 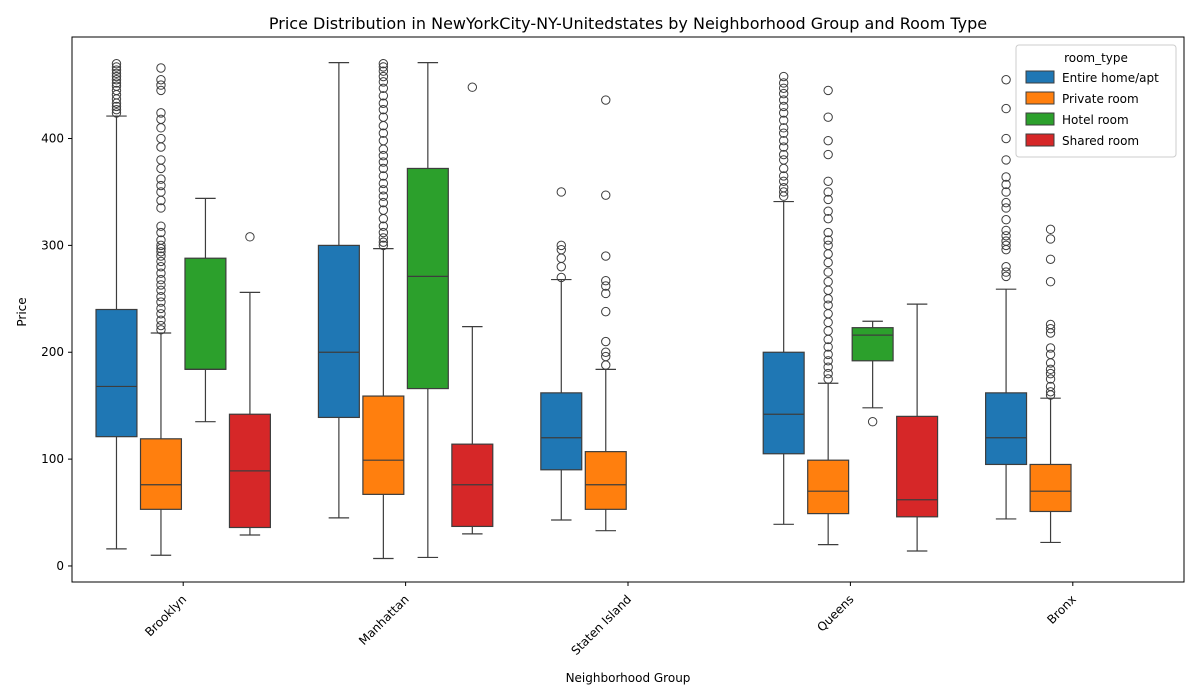 I want to click on box-shared-room-manhattan, so click(x=472, y=308).